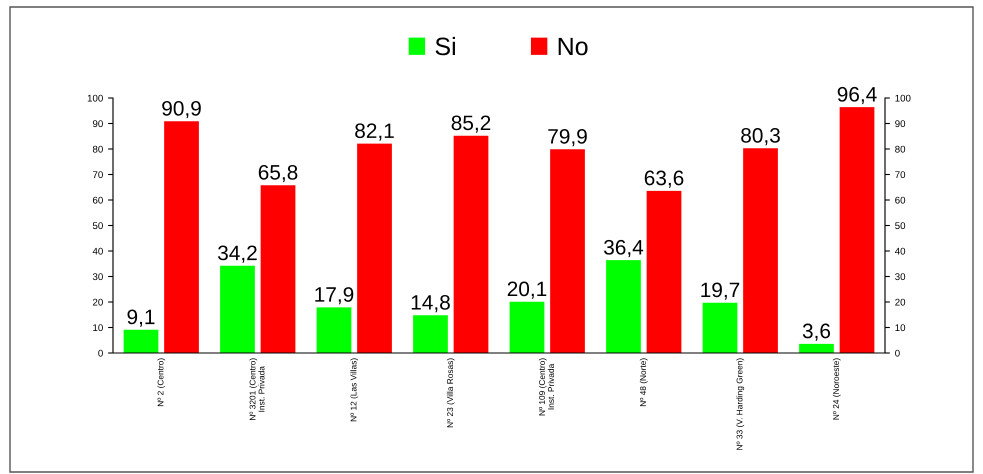  Describe the element at coordinates (900, 124) in the screenshot. I see `y2-tick-label: 90` at that location.